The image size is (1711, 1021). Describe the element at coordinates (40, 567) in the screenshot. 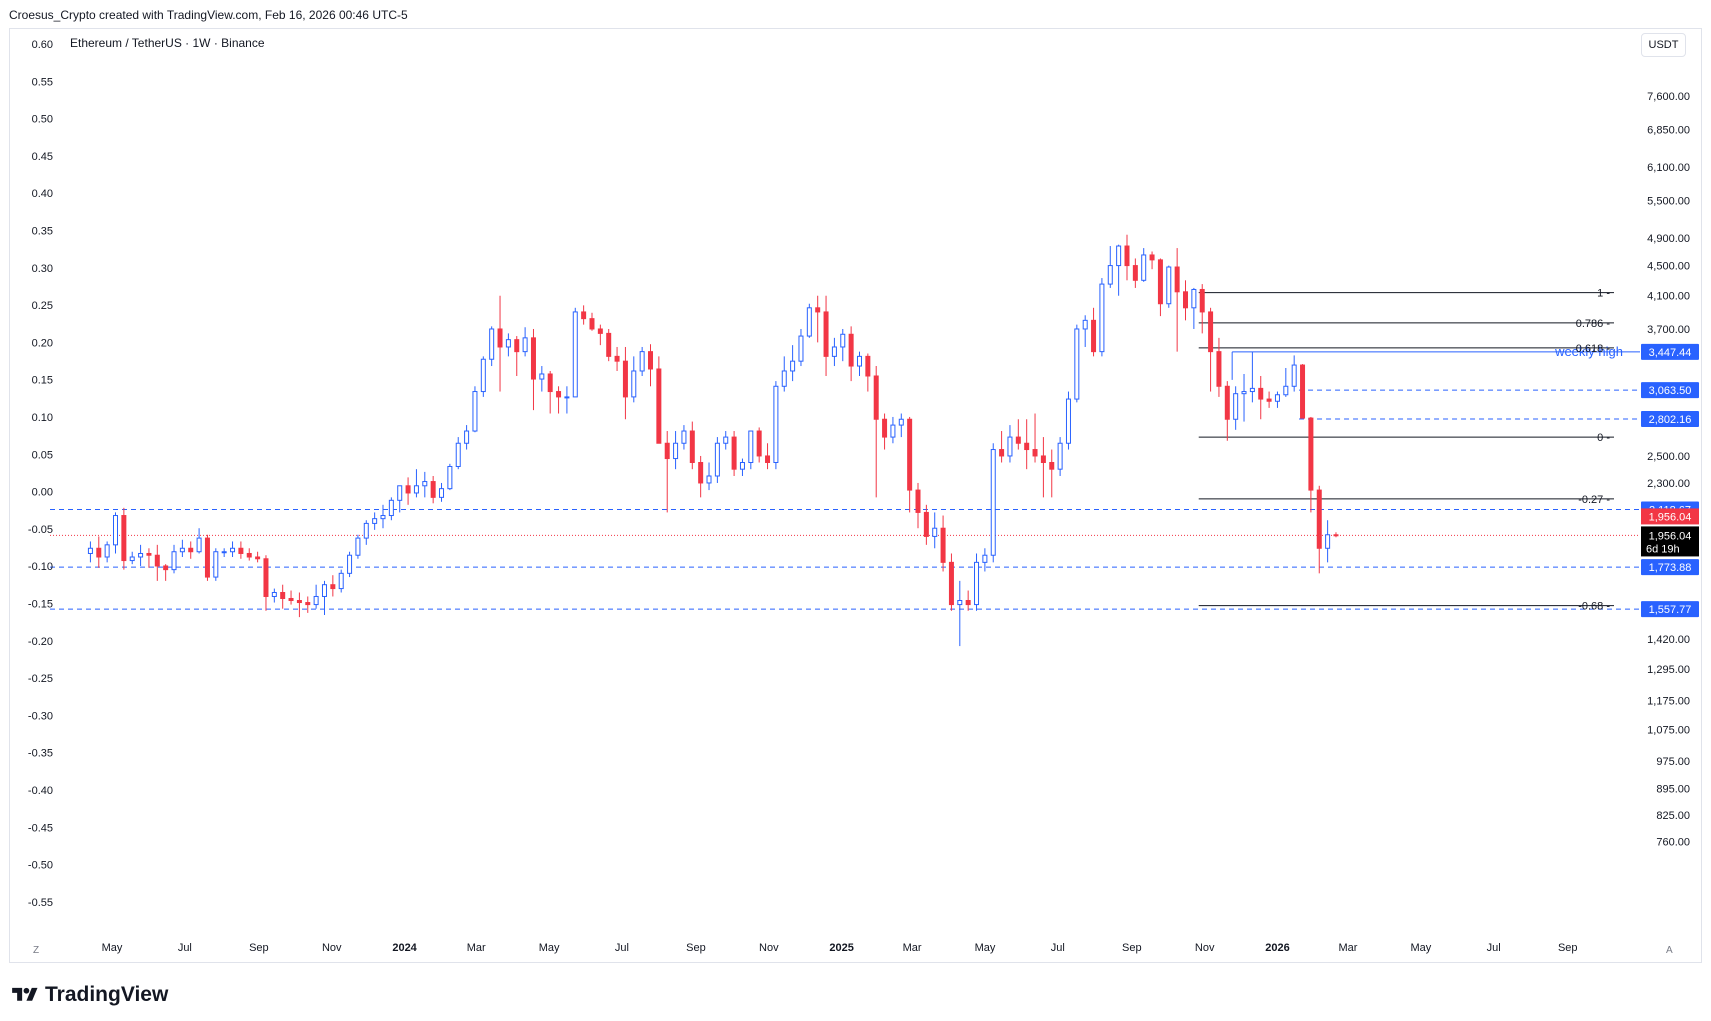

I see `left-axis-tick: -0.10` at that location.